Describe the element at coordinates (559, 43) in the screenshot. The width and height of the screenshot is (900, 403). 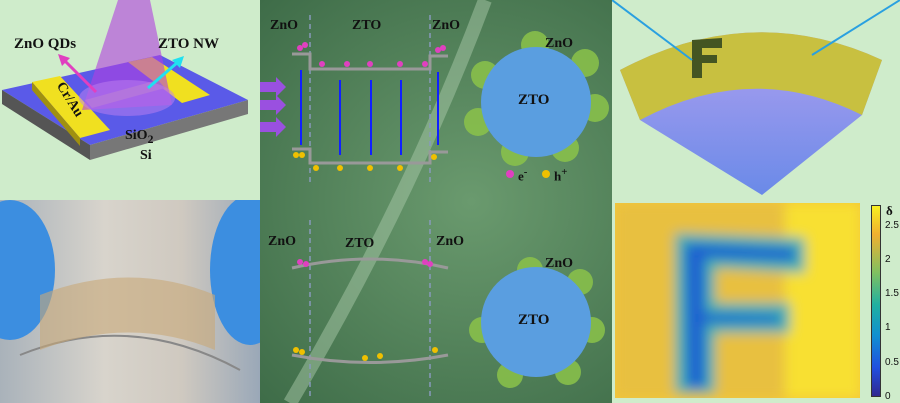
I see `sphere-light-shell-label: ZnO` at that location.